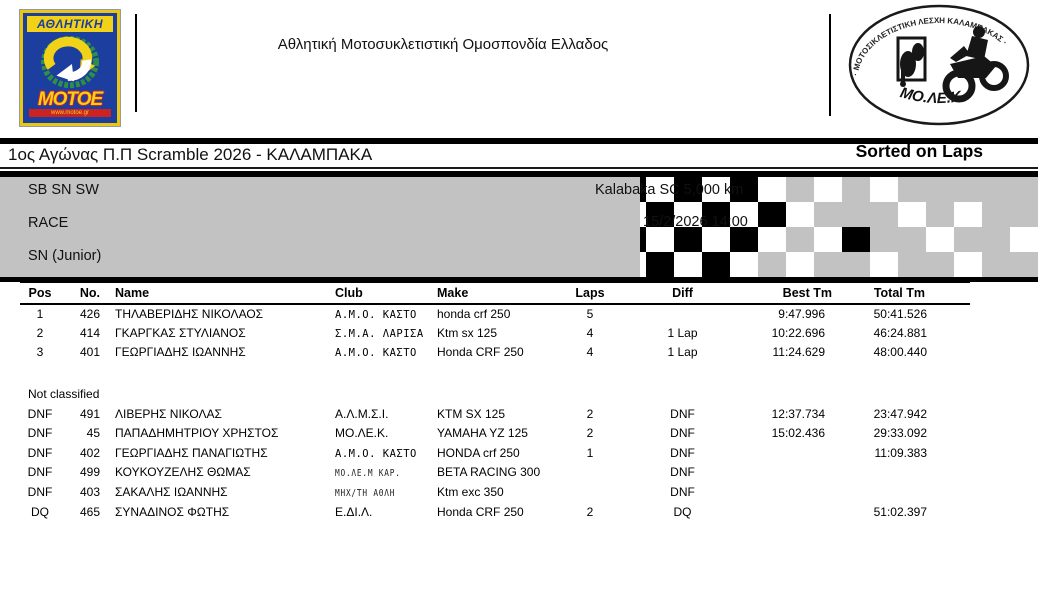 The image size is (1038, 608). What do you see at coordinates (180, 332) in the screenshot?
I see `cell-name: ΓΚΑΡΓΚΑΣ ΣΤΥΛΙΑΝΟΣ` at bounding box center [180, 332].